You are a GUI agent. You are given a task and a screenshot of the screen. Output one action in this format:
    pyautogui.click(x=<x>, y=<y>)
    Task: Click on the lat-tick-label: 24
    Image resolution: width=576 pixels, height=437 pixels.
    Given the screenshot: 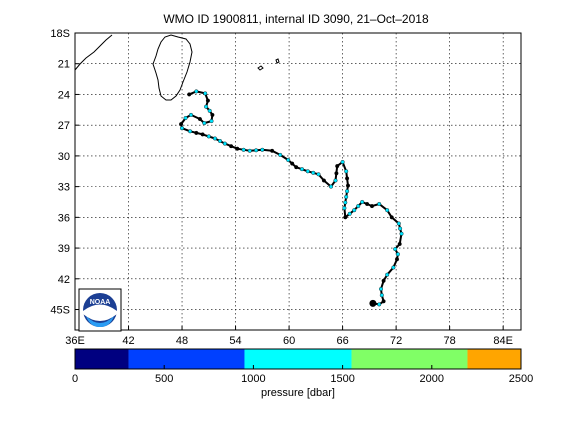 What is the action you would take?
    pyautogui.click(x=64, y=95)
    